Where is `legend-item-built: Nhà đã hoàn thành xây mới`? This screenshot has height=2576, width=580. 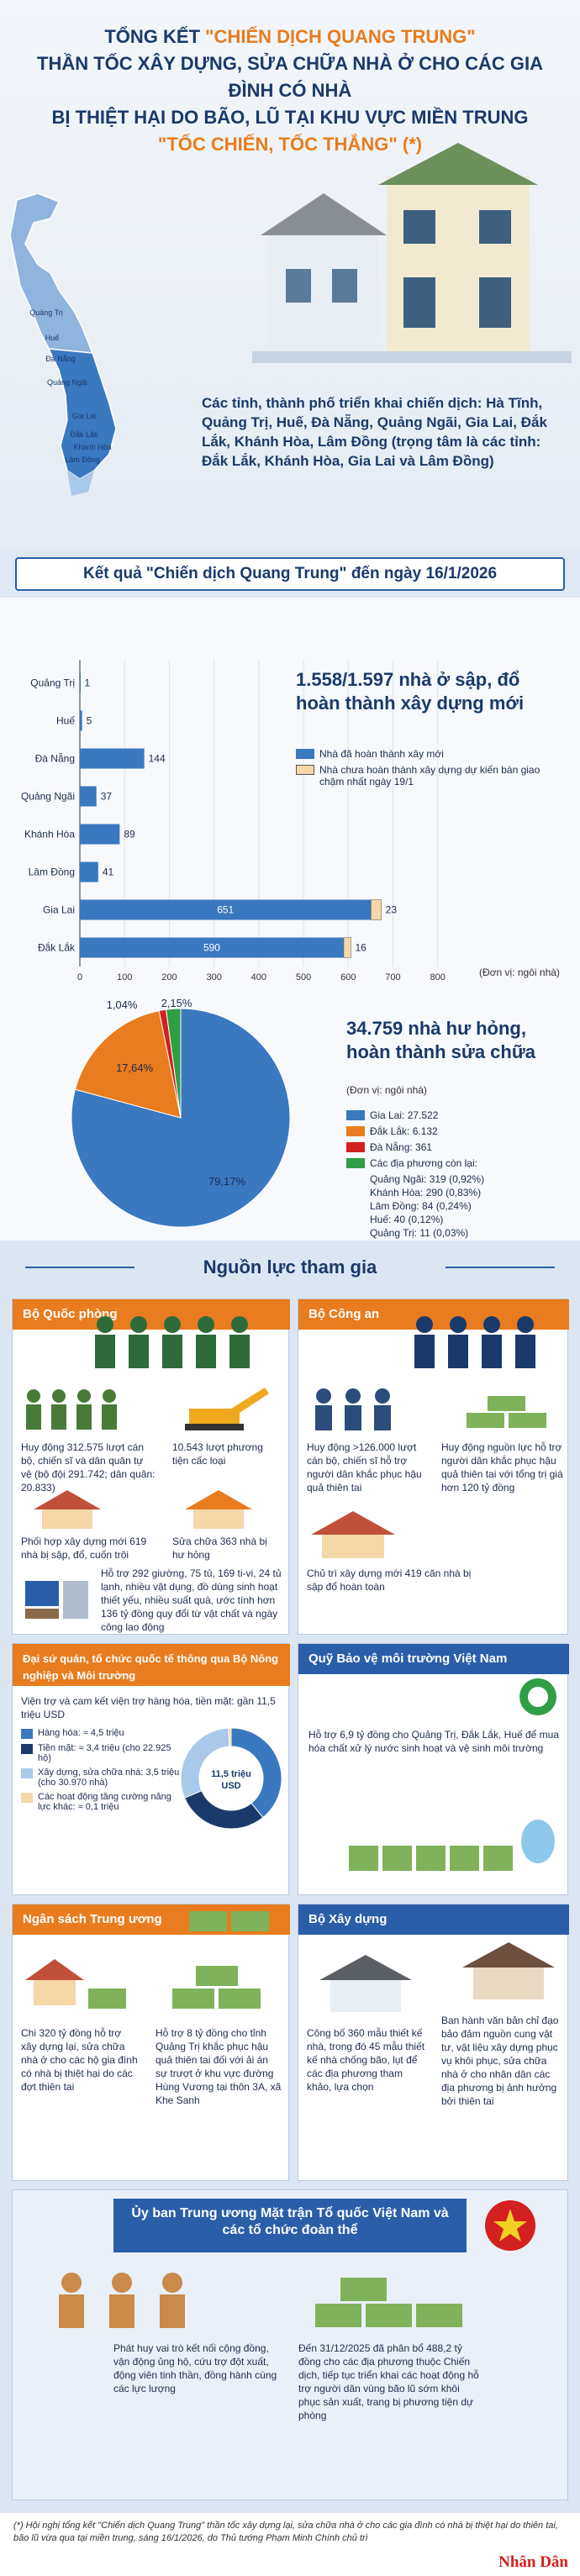 legend-item-built: Nhà đã hoàn thành xây mới is located at coordinates (430, 754).